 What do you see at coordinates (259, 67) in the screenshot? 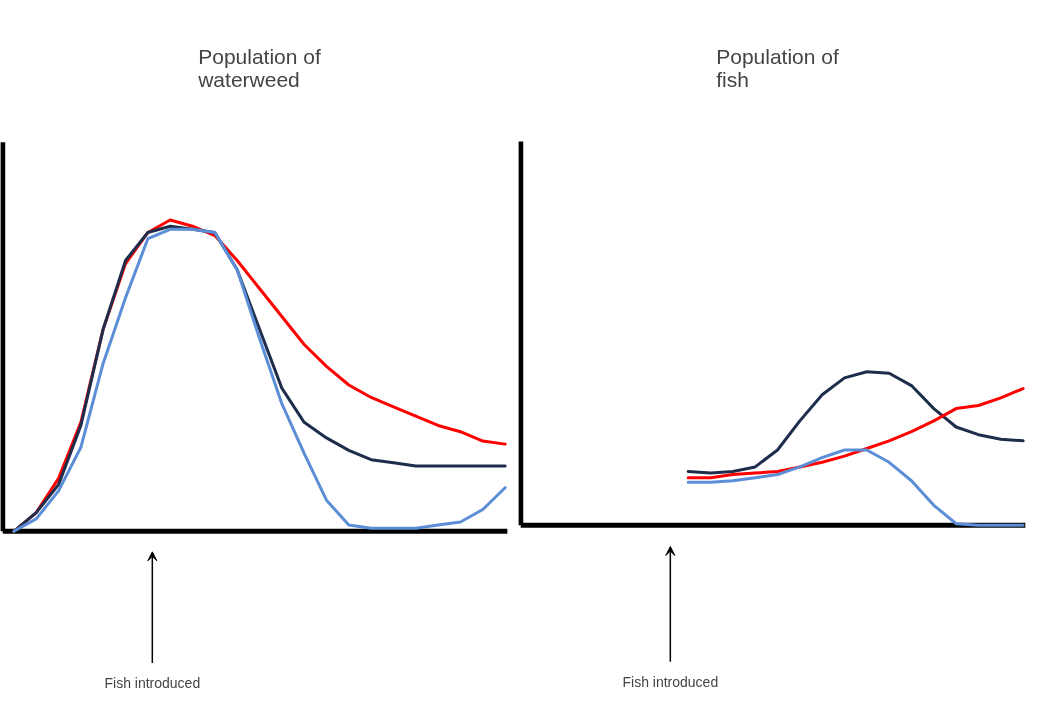
I see `chart-title: Population of waterweed` at bounding box center [259, 67].